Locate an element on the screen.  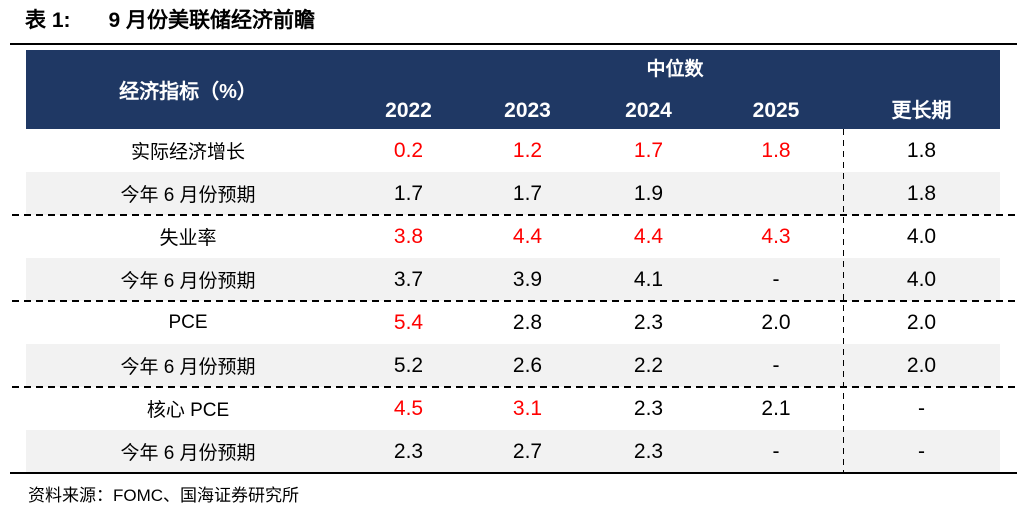
value-cell: 5.4 is located at coordinates (408, 322).